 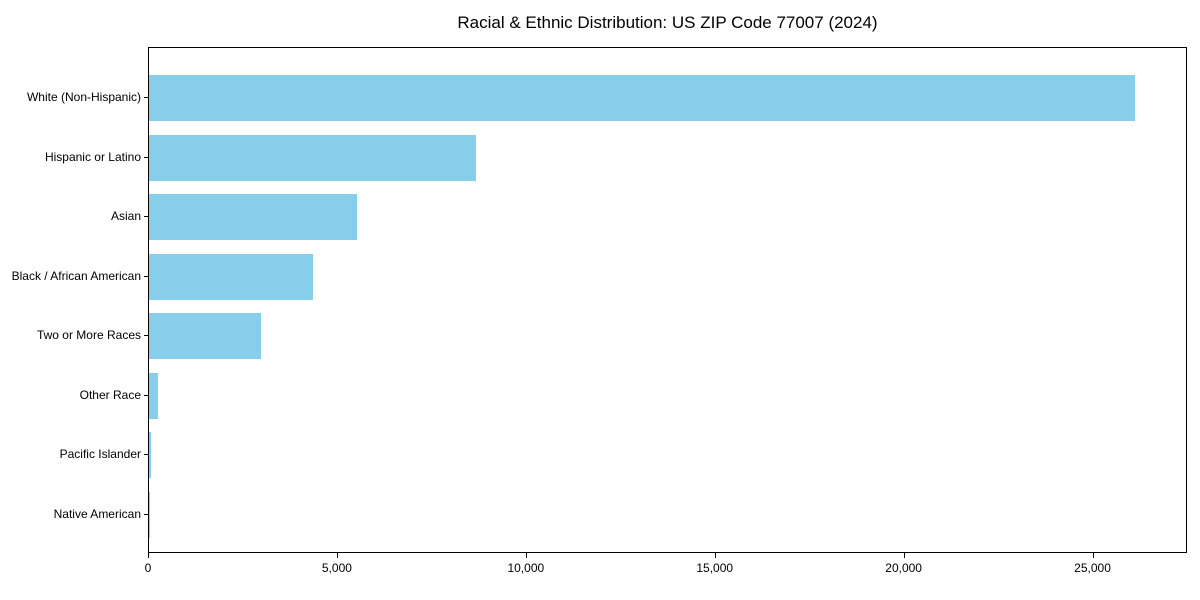 I want to click on y-axis-label-hispanic-or-latino: Hispanic or Latino, so click(x=92, y=156).